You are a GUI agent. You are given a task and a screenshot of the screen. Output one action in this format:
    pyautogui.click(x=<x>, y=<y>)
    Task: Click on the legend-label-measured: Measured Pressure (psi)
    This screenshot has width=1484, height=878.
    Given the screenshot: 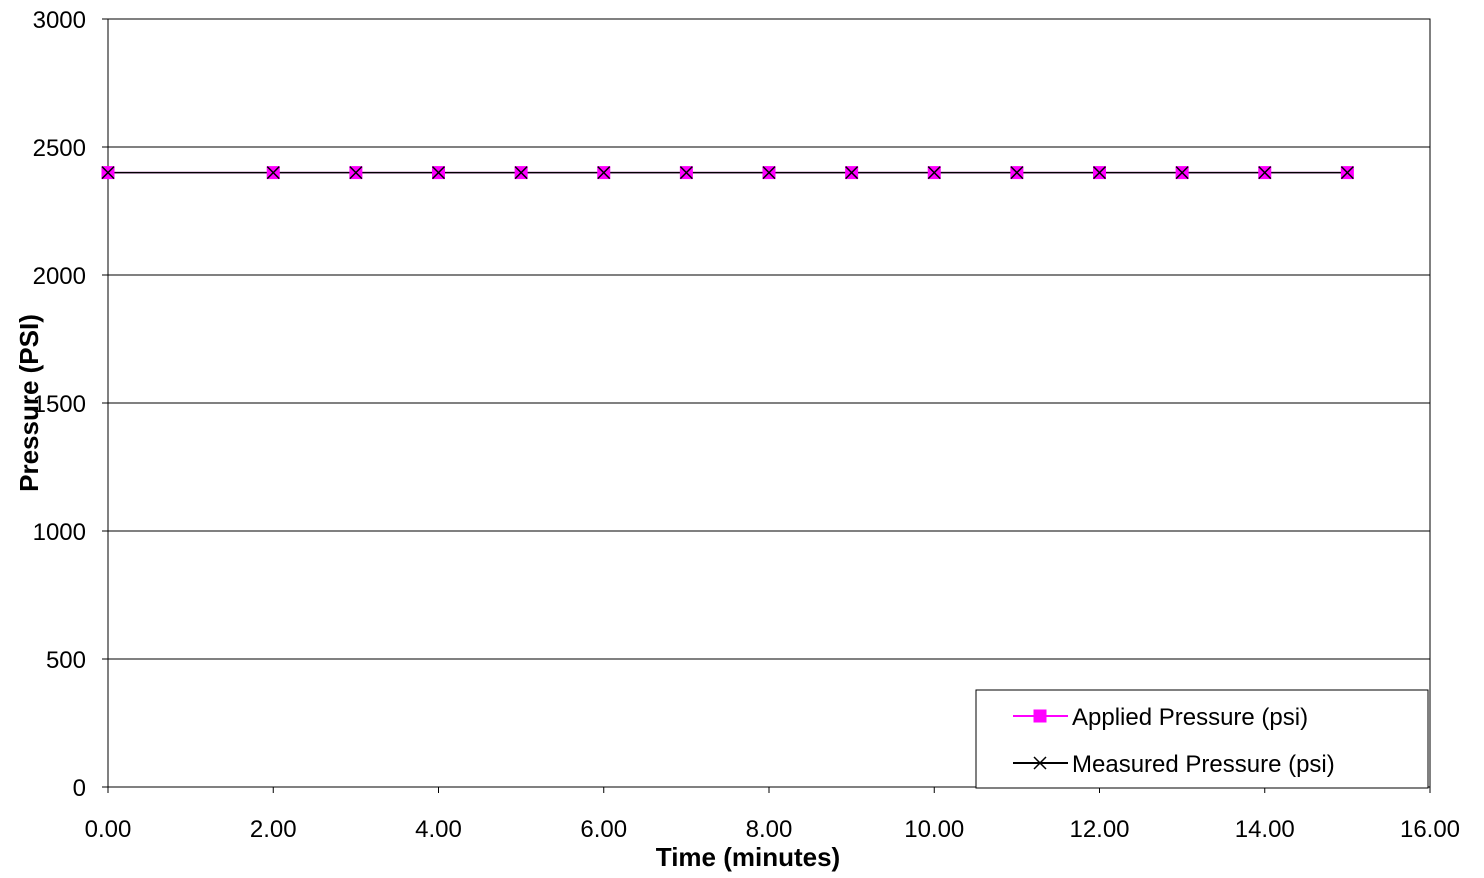 What is the action you would take?
    pyautogui.click(x=1203, y=764)
    